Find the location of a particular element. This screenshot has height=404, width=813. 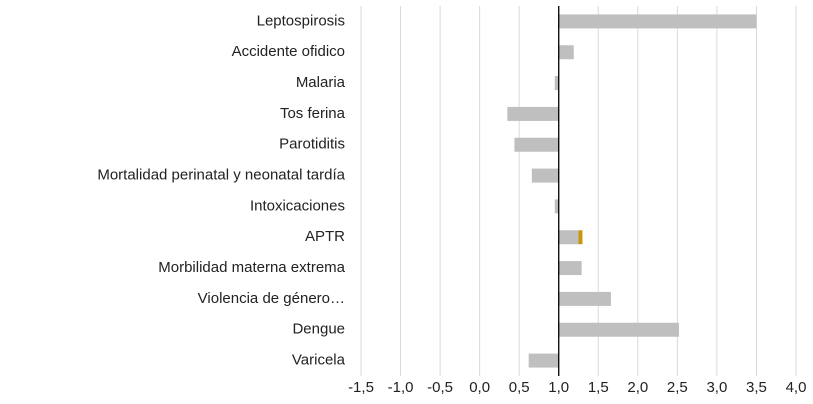

x-tick-label: 3,0 is located at coordinates (716, 387).